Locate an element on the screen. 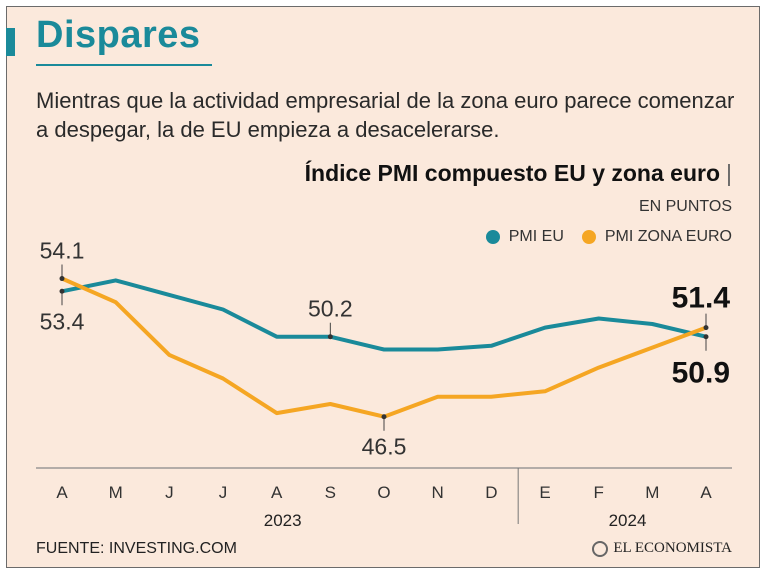  chart-legend: PMI EU PMI ZONA EURO is located at coordinates (600, 237).